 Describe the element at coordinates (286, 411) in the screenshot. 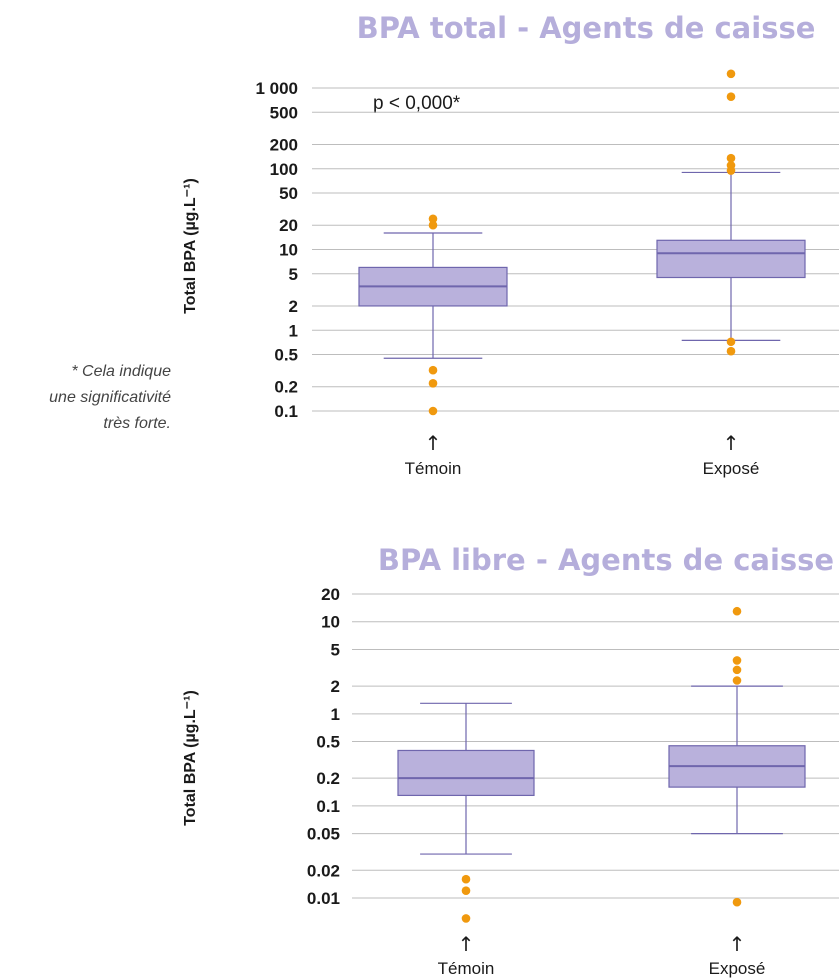

I see `chart1-y-tick-label: 0.1` at that location.